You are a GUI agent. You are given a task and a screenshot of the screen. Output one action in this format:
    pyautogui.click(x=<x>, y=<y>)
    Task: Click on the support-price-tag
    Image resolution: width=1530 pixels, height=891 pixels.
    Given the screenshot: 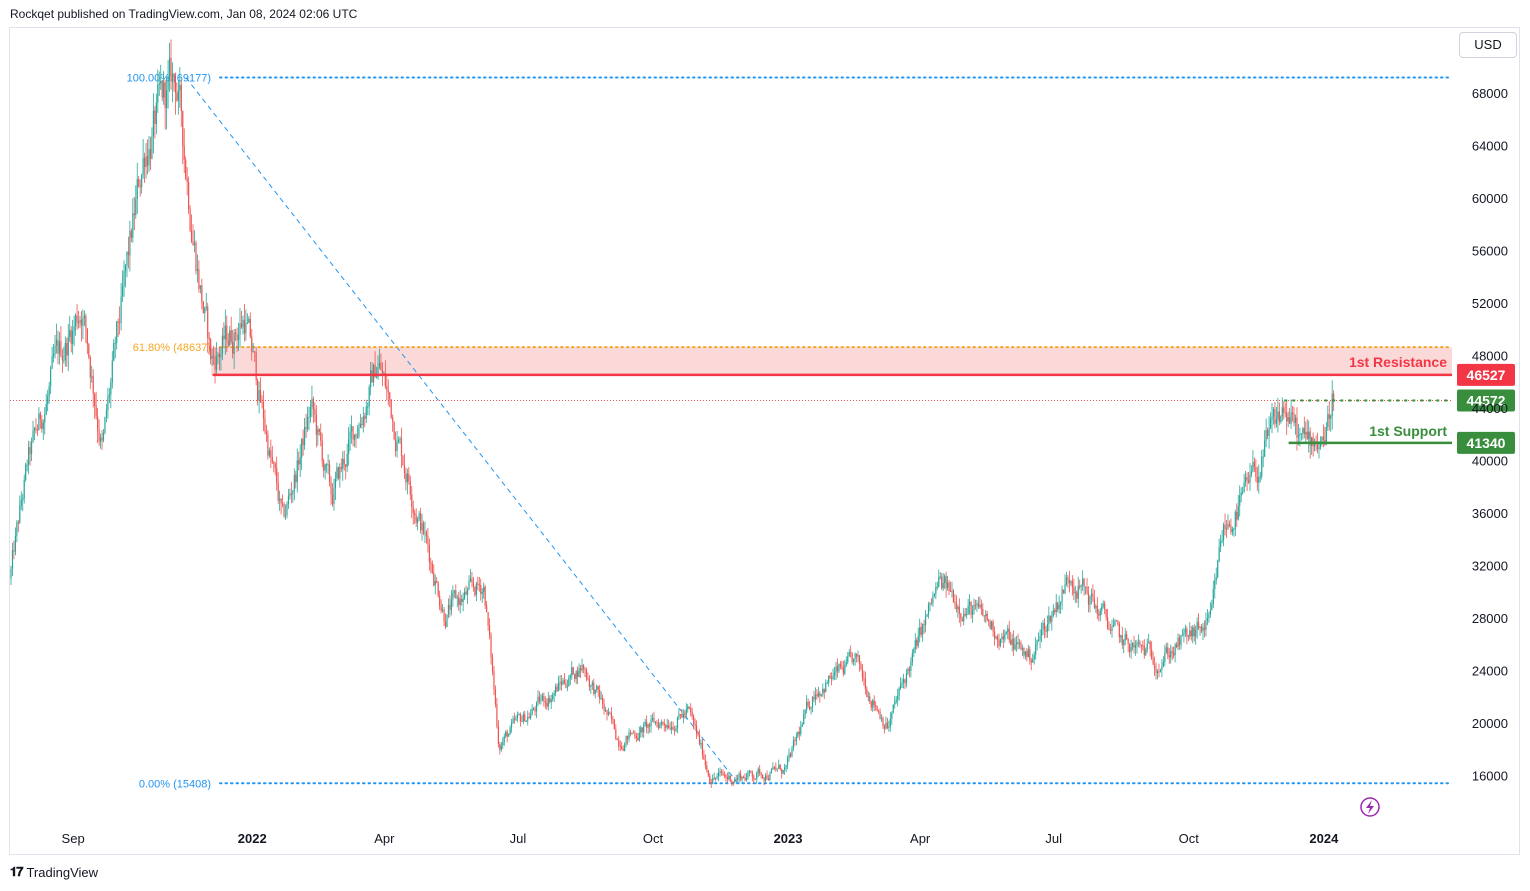 What is the action you would take?
    pyautogui.click(x=1486, y=442)
    